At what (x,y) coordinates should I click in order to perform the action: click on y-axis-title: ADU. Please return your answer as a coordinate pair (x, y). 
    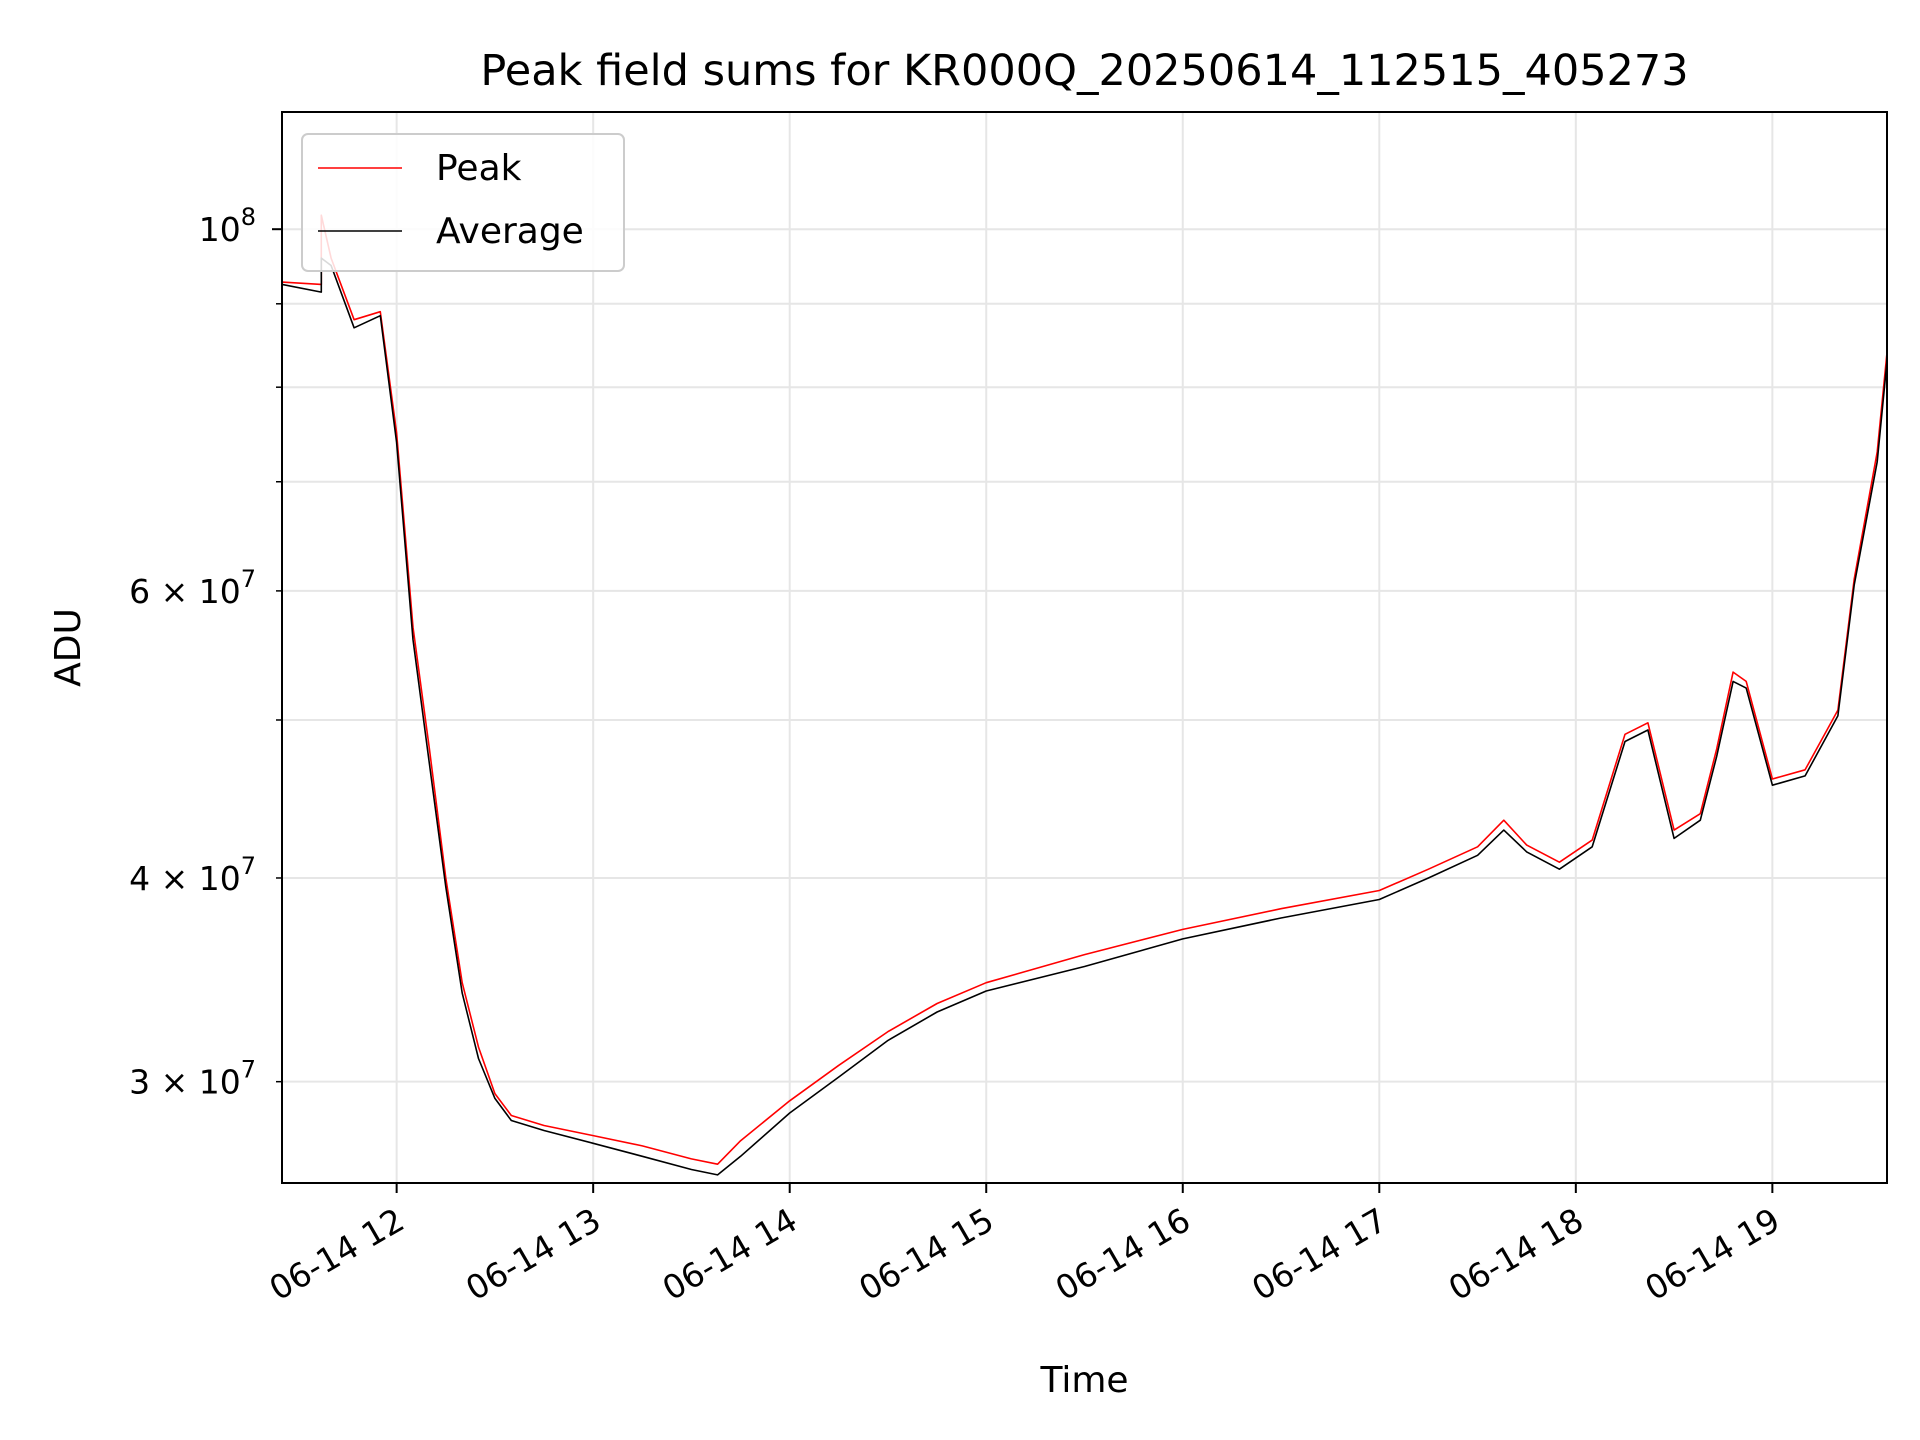
    Looking at the image, I should click on (68, 647).